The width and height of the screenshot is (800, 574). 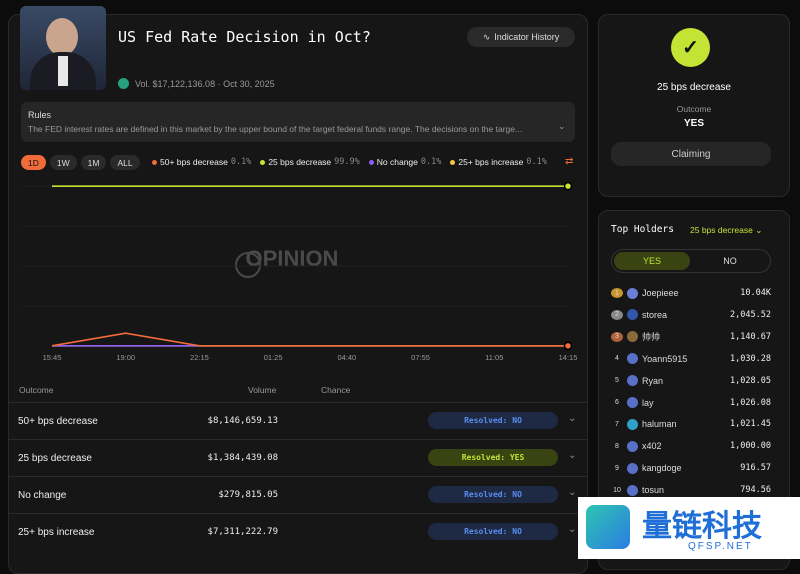 I want to click on holder-row: 8 x402 1,000.00, so click(x=691, y=446).